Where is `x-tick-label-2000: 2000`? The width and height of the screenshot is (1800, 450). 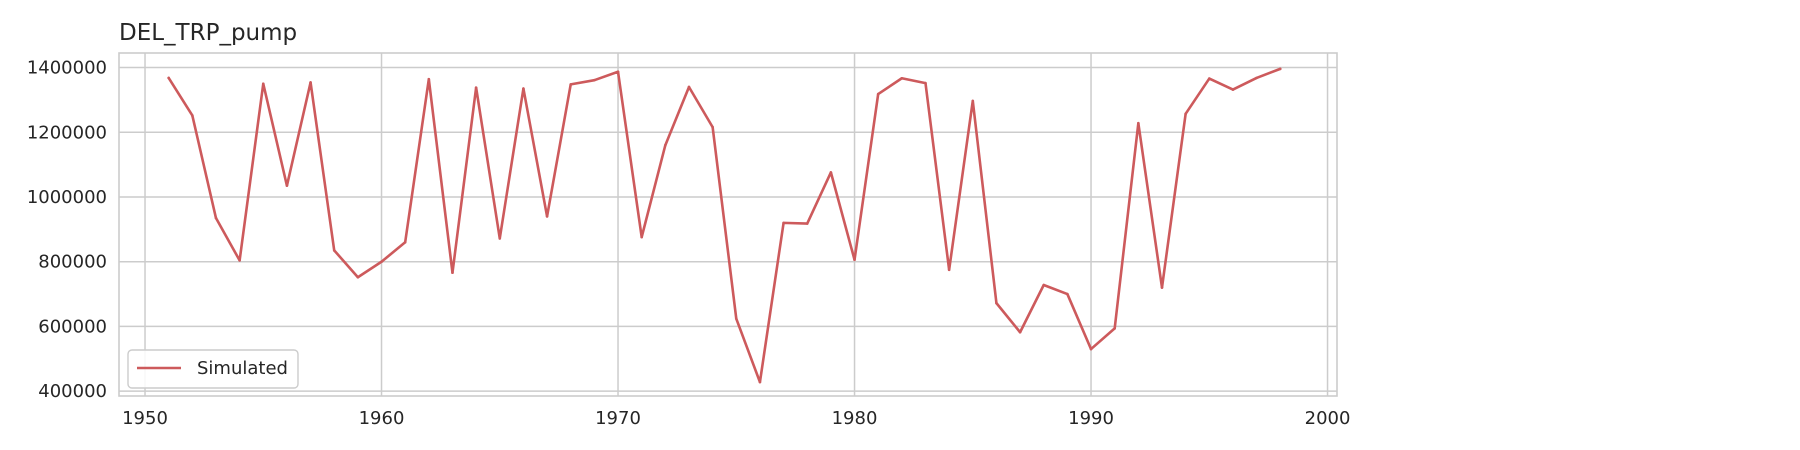 x-tick-label-2000: 2000 is located at coordinates (1328, 418).